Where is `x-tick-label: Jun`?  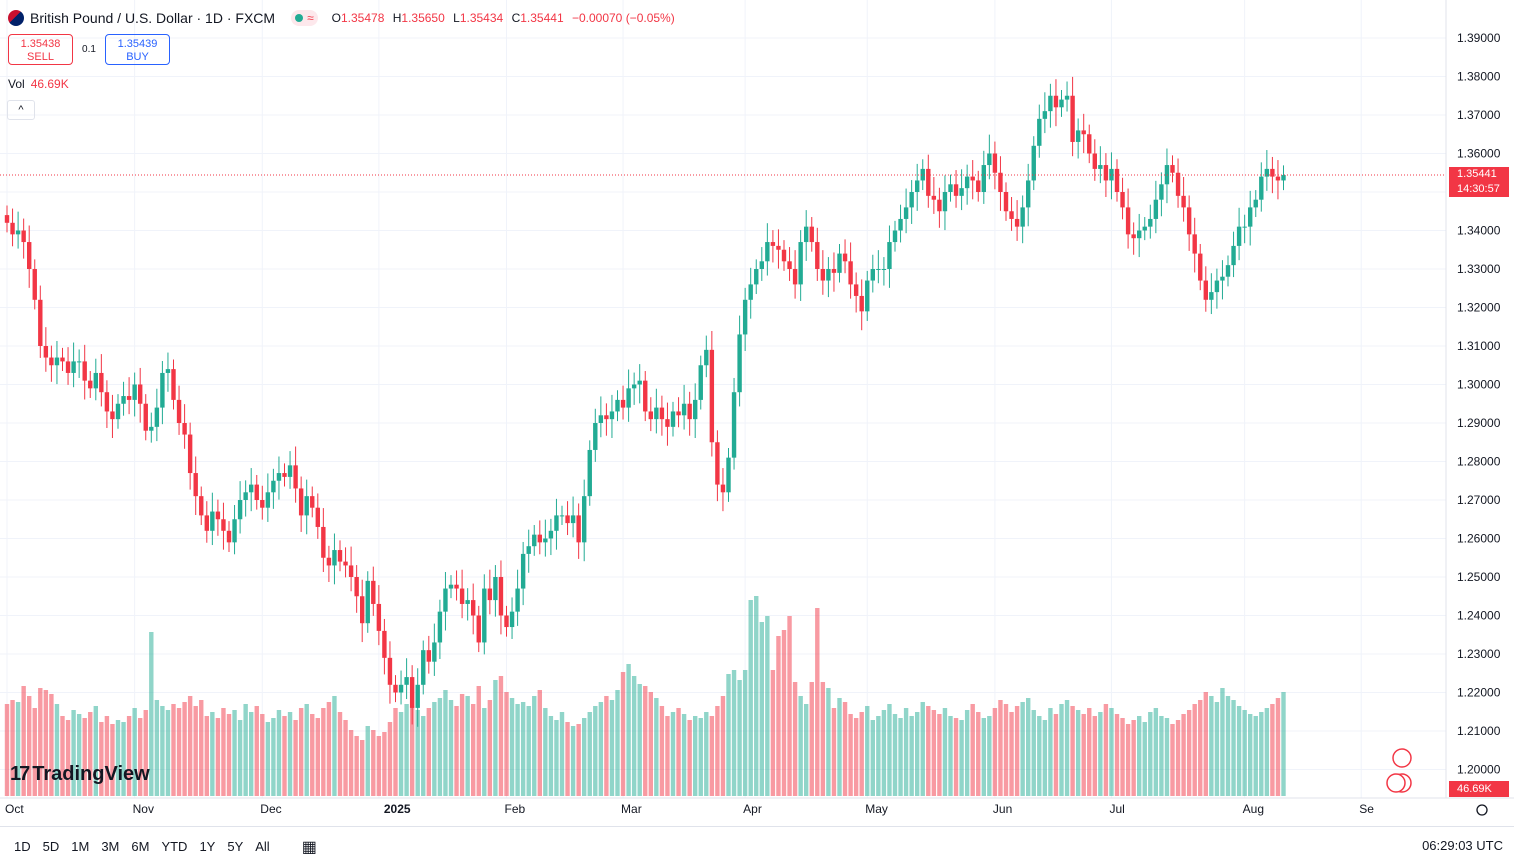
x-tick-label: Jun is located at coordinates (1002, 809).